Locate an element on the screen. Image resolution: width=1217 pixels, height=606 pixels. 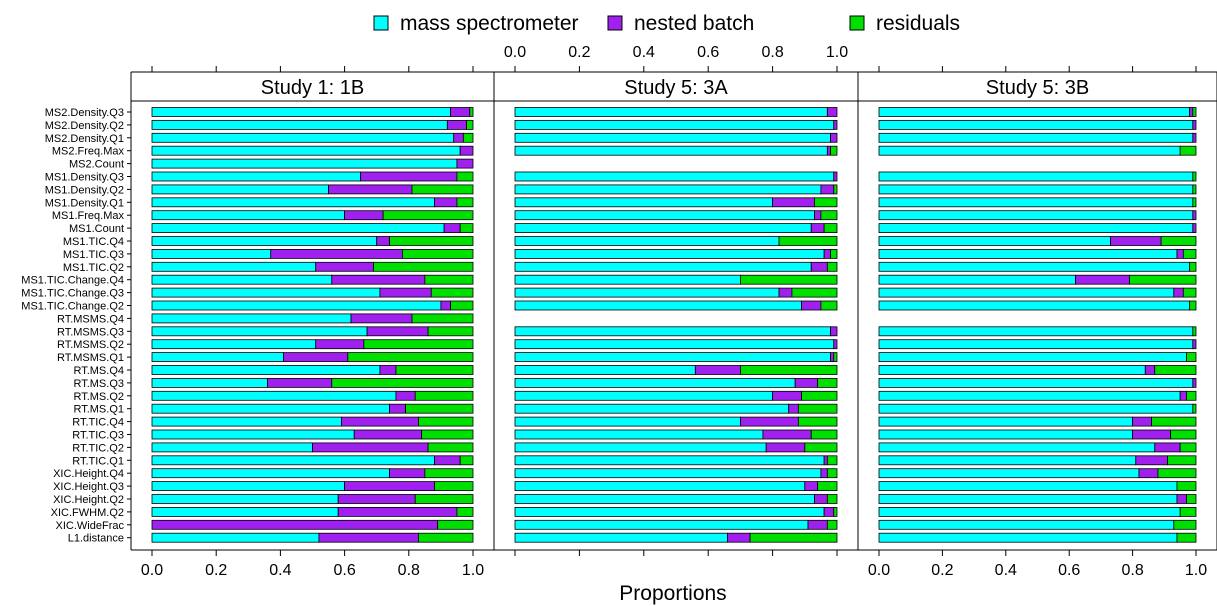
panel-title: Study 5: 3B is located at coordinates (1037, 88).